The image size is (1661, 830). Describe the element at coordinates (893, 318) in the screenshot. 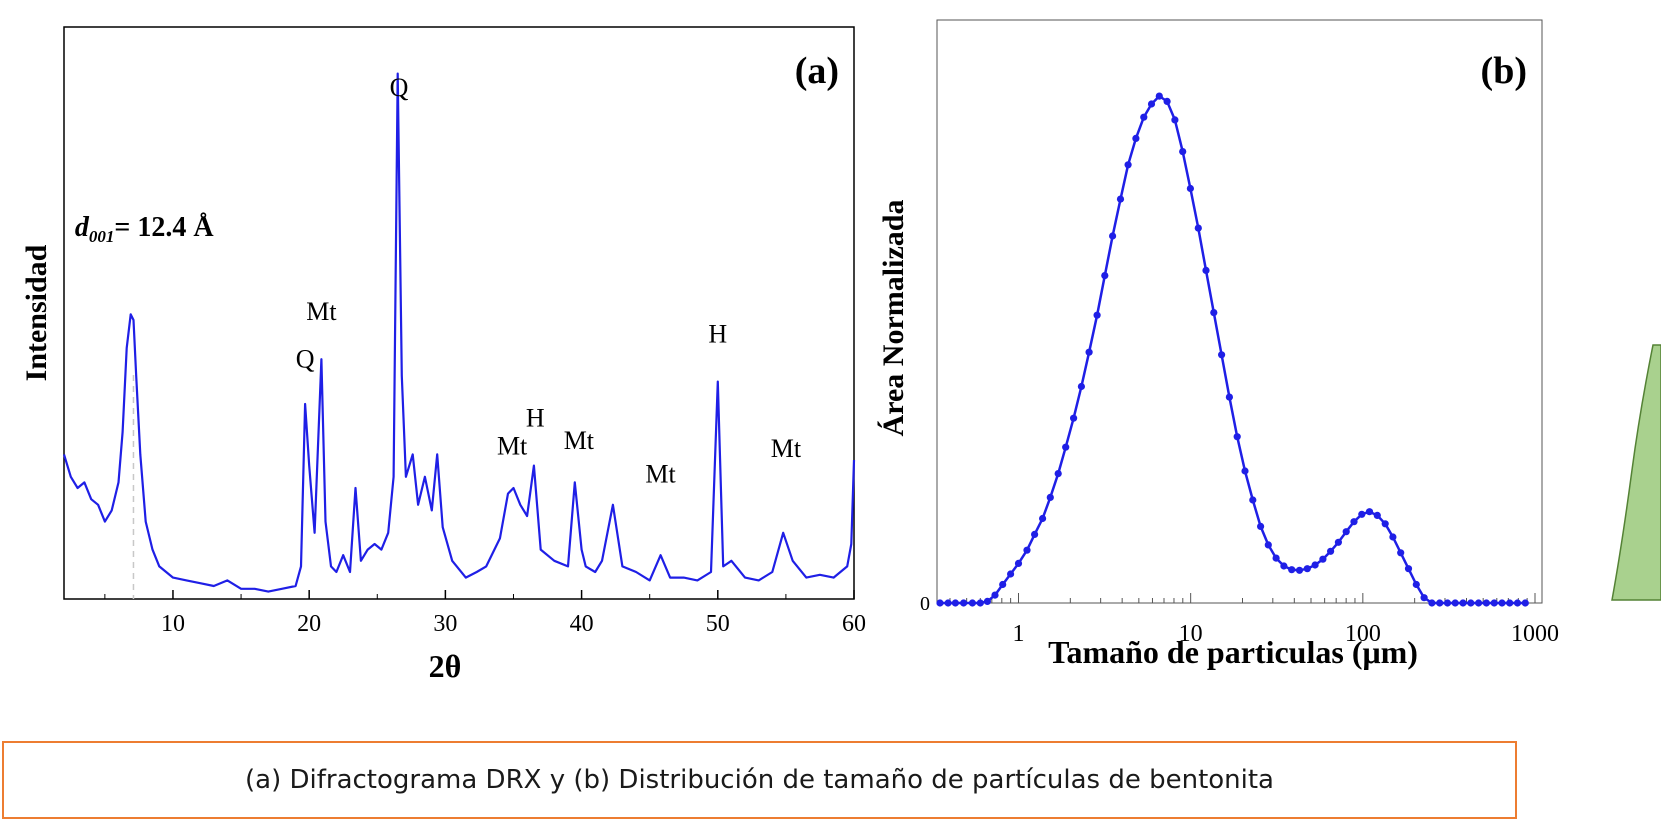

I see `panel-b-y-axis-label: Área Normalizada` at that location.